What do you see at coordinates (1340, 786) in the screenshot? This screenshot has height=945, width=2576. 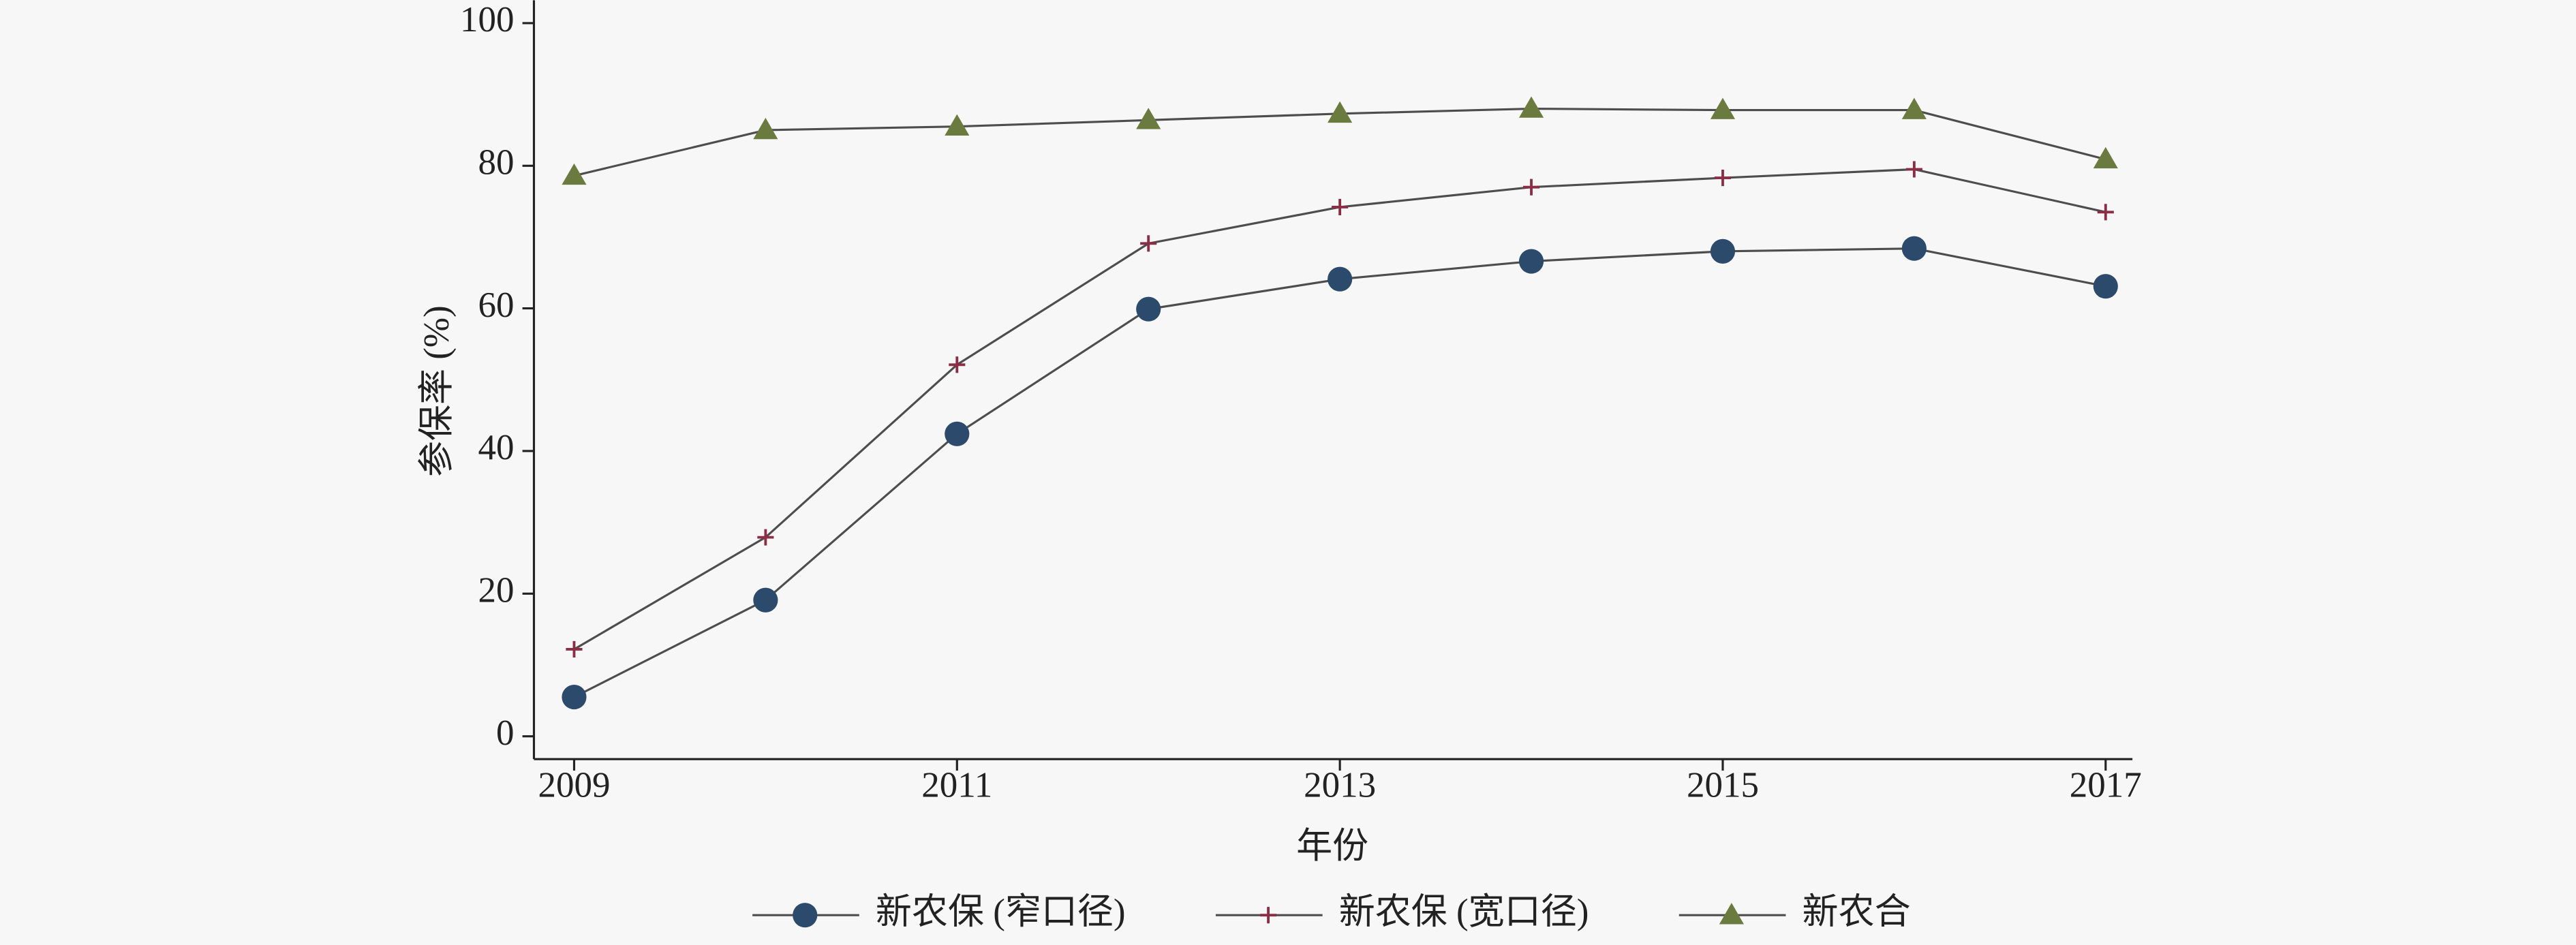 I see `x-tick-label: 2013` at bounding box center [1340, 786].